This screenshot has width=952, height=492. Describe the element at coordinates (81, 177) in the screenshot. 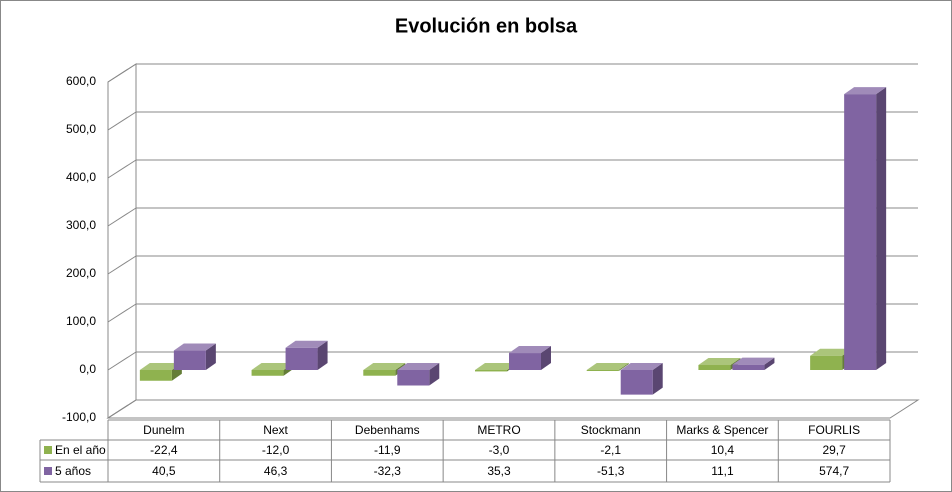

I see `y-tick-label: 400,0` at that location.